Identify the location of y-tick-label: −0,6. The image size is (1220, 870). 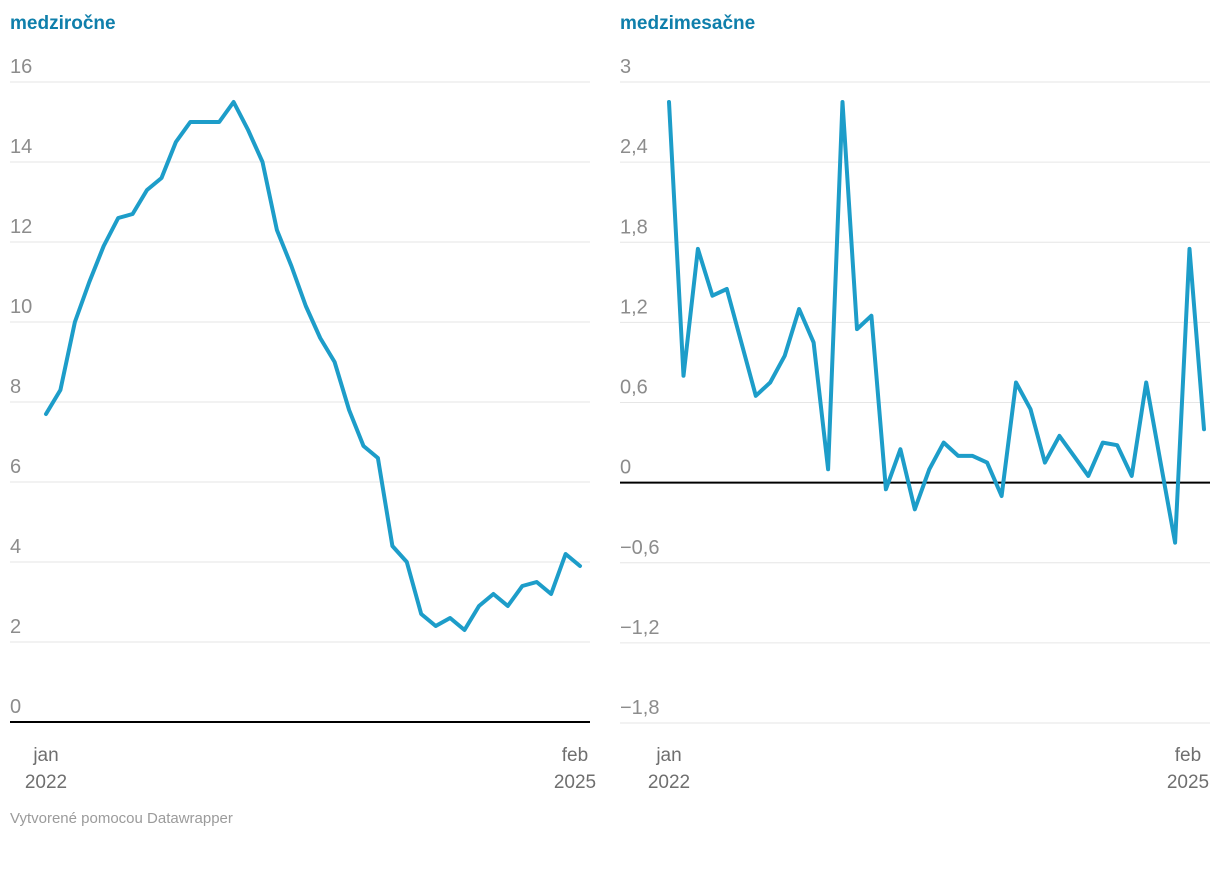
(639, 548).